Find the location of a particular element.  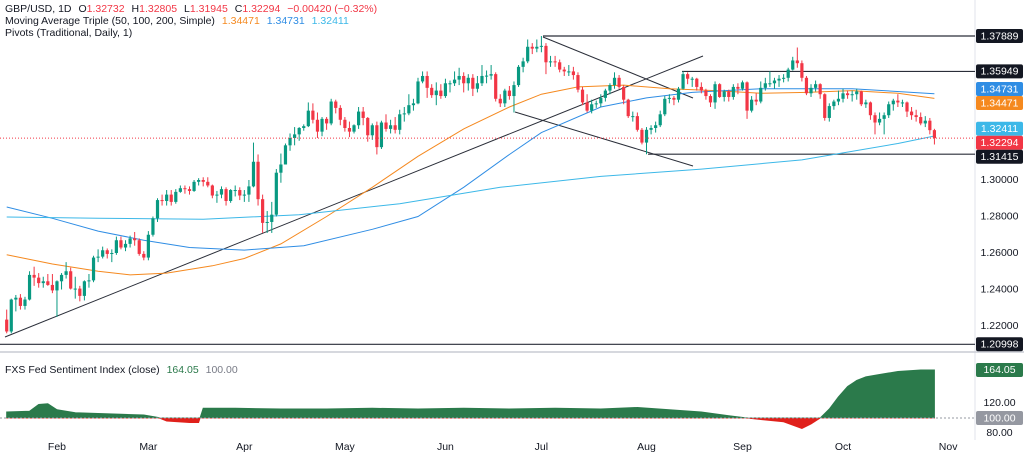

x-tick-label: Aug is located at coordinates (646, 447).